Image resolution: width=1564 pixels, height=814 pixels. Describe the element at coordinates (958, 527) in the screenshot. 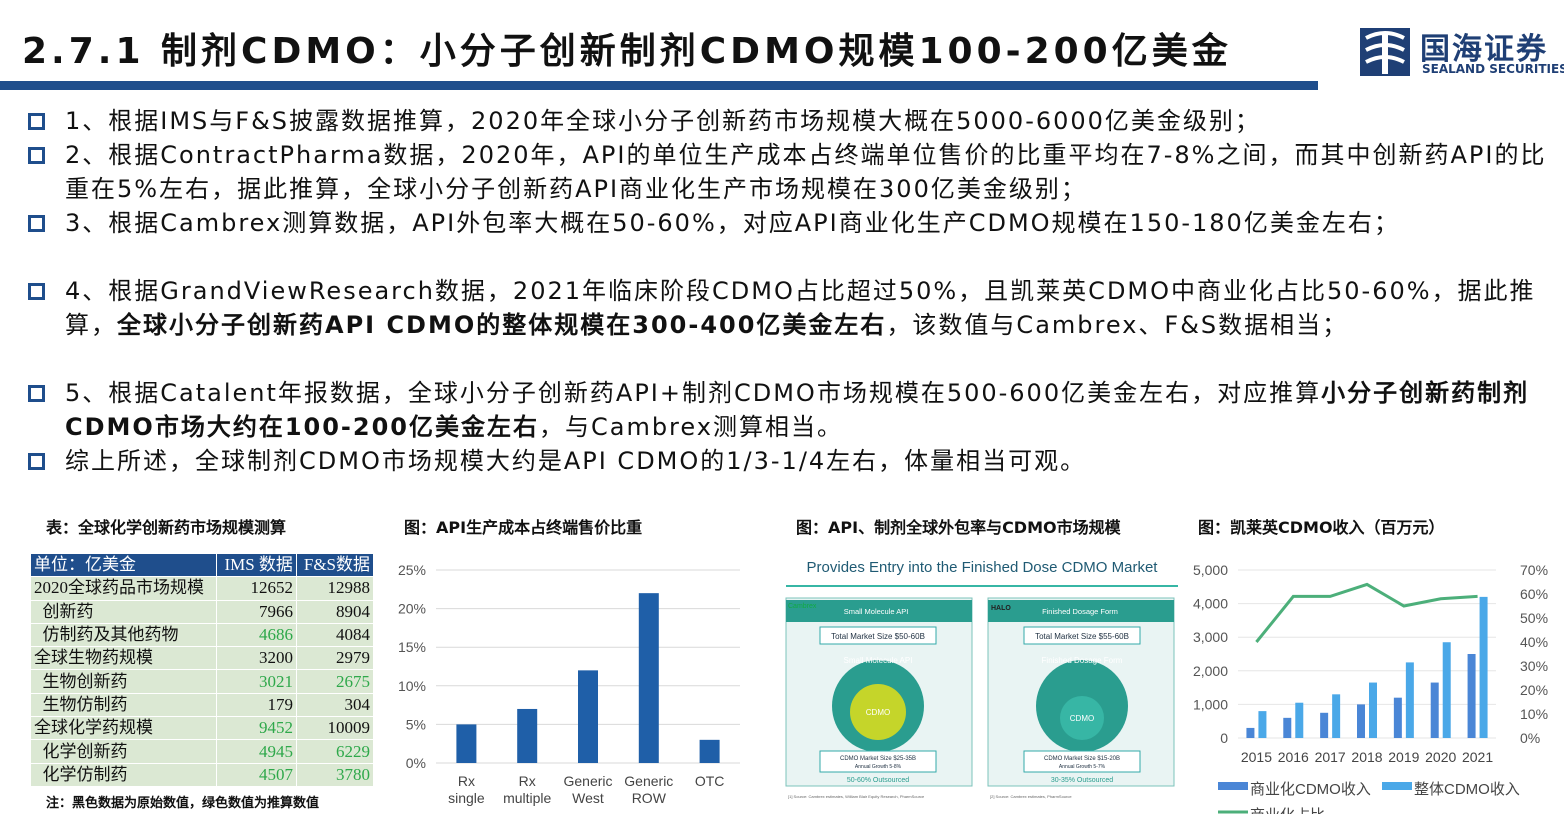

I see `figure3-caption: 图：API、制剂全球外包率与CDMO市场规模` at that location.